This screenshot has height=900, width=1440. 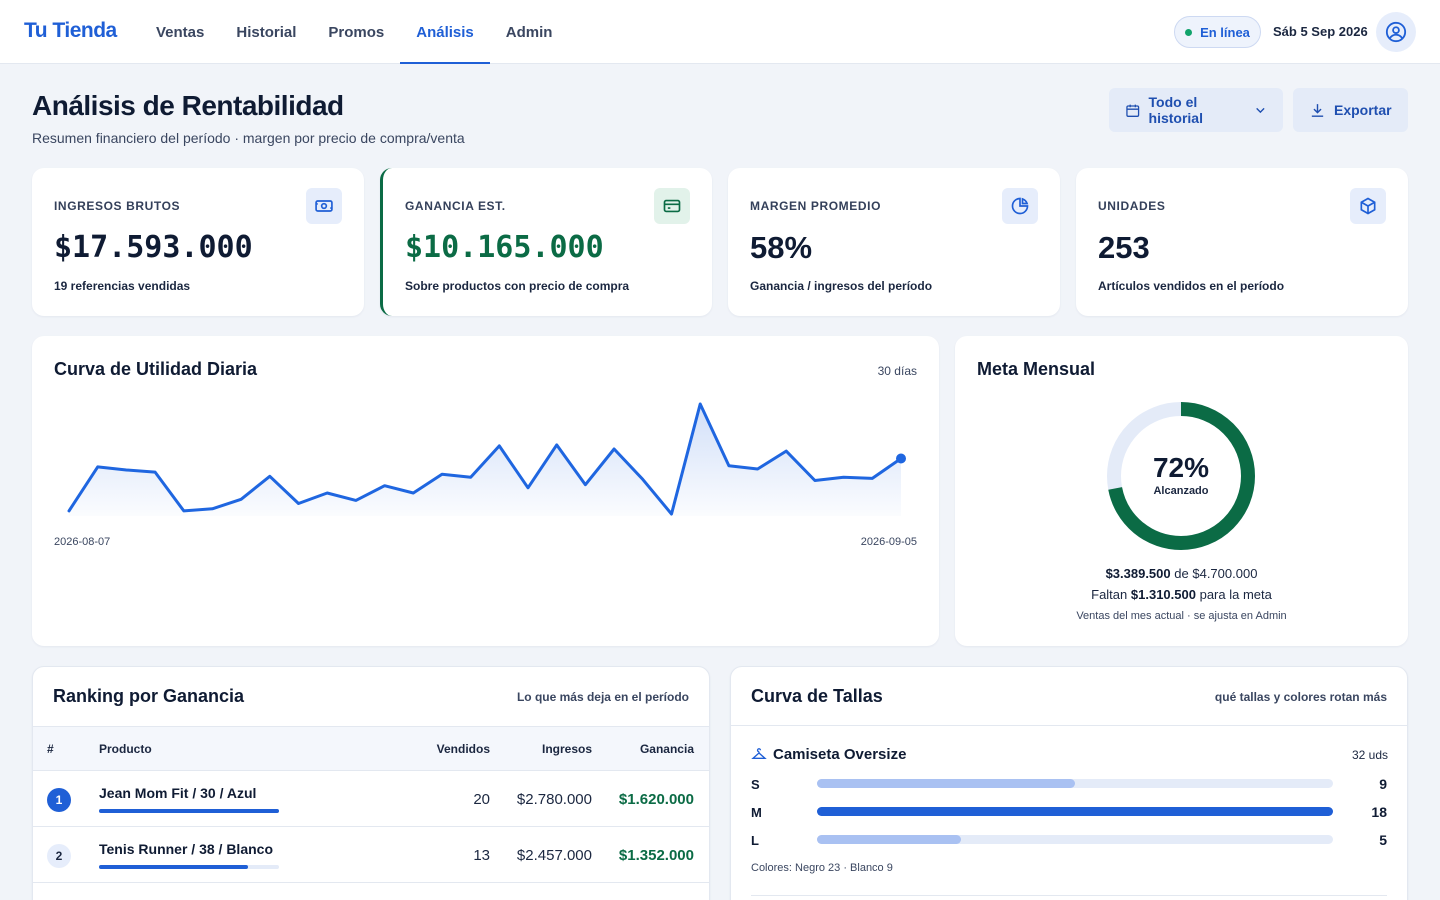 I want to click on user-avatar-button, so click(x=1396, y=32).